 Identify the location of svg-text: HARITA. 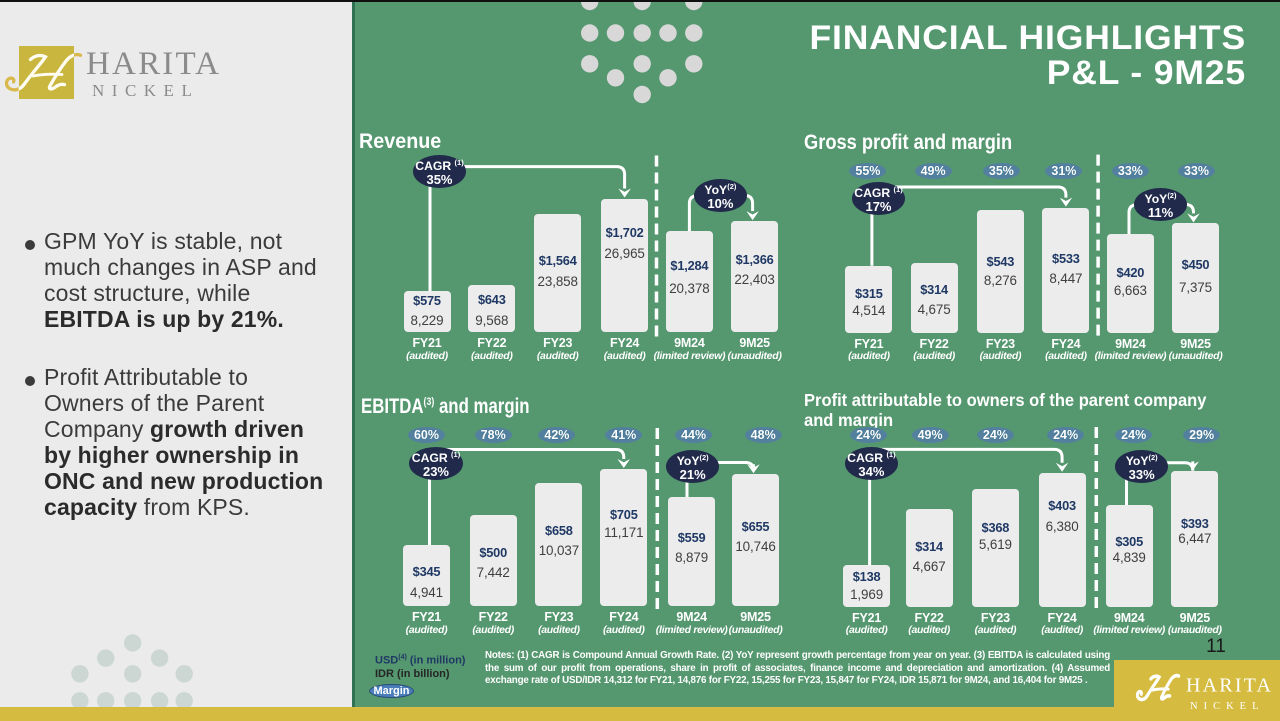
(1229, 686).